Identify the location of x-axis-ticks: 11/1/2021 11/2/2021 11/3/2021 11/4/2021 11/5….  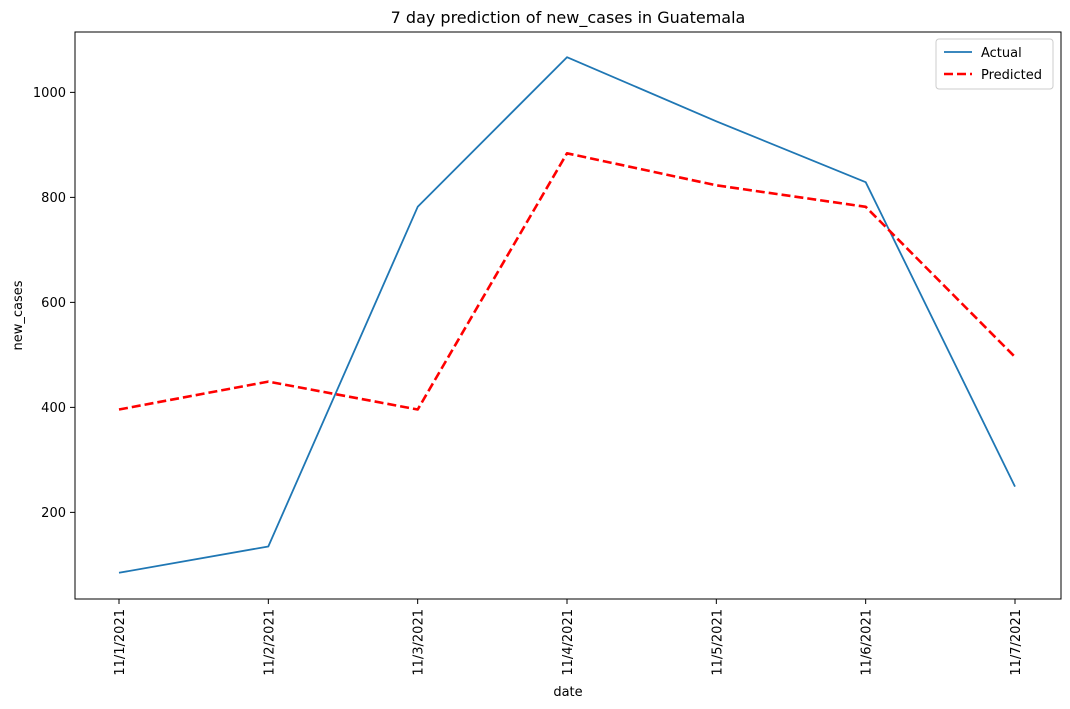
(568, 637).